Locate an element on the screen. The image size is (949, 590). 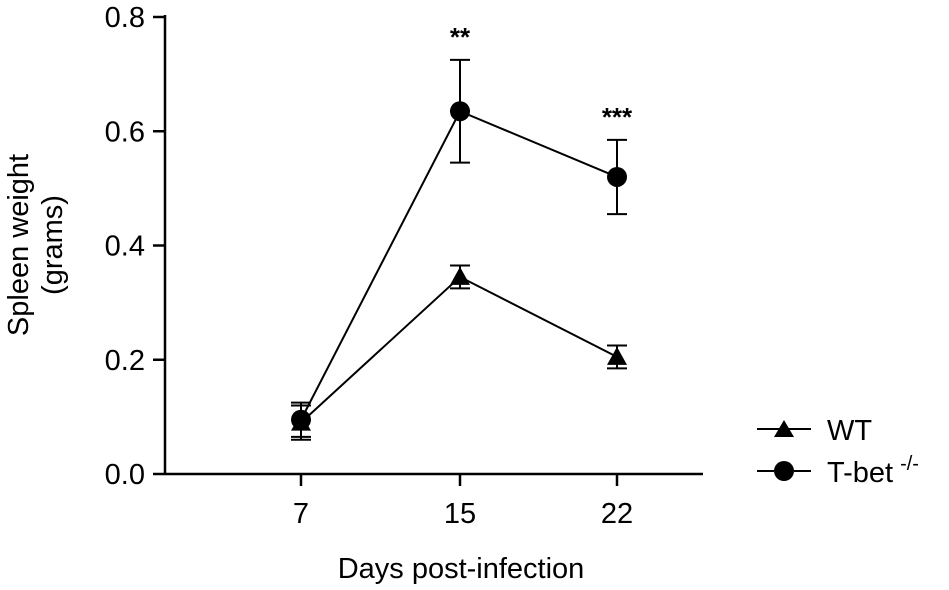
legend: WT T-bet -/- is located at coordinates (838, 452).